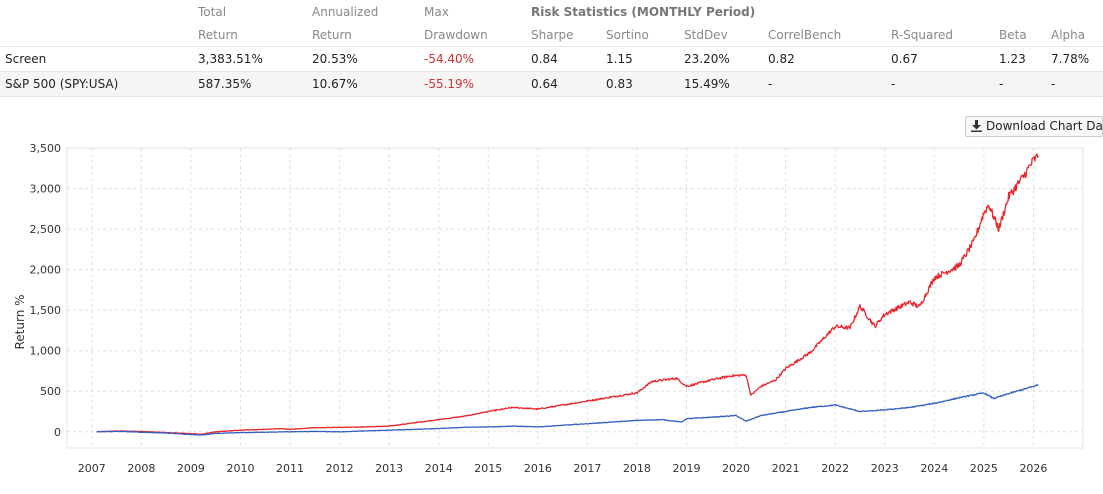  What do you see at coordinates (345, 11) in the screenshot?
I see `header-annualized: Annualized` at bounding box center [345, 11].